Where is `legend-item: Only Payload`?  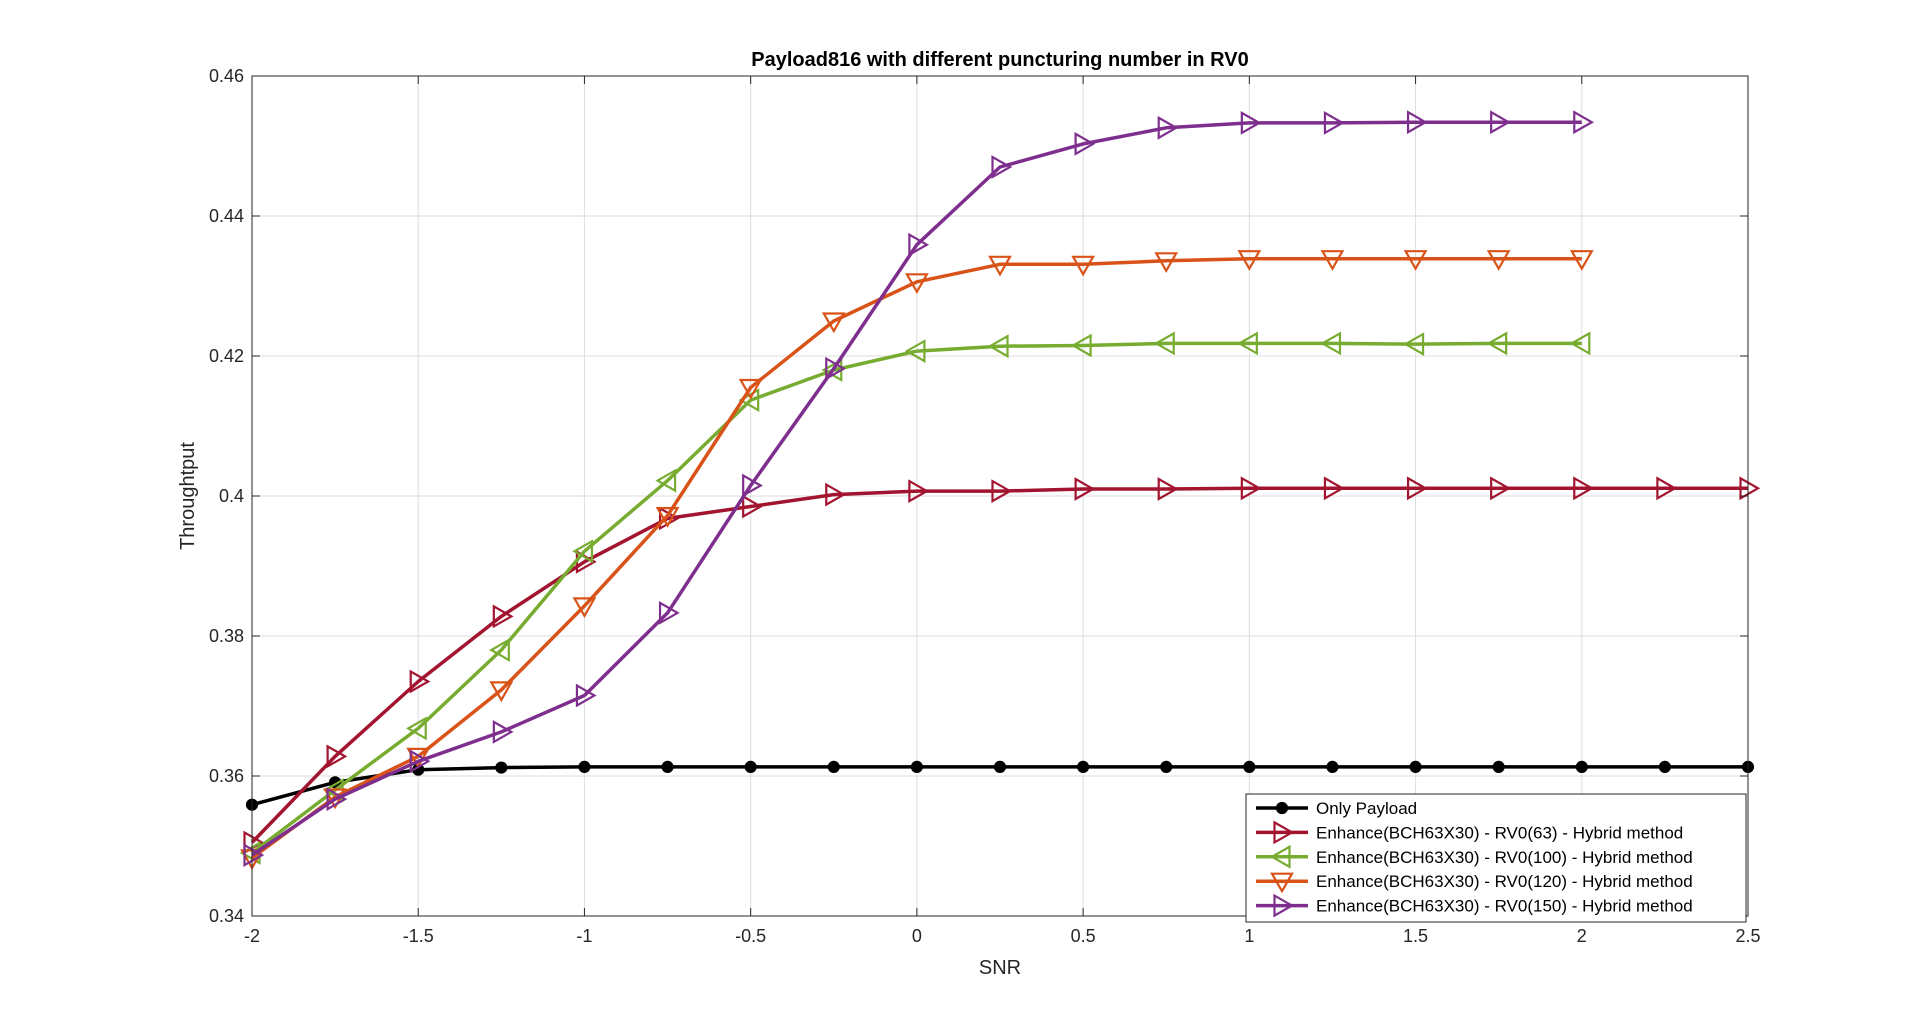 legend-item: Only Payload is located at coordinates (1336, 808).